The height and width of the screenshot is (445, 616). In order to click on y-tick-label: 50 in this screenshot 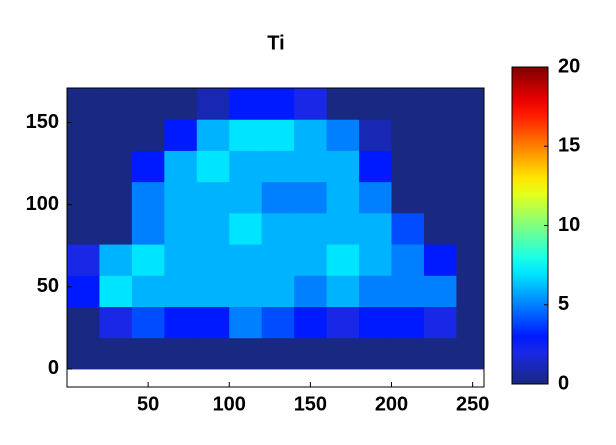, I will do `click(48, 286)`.